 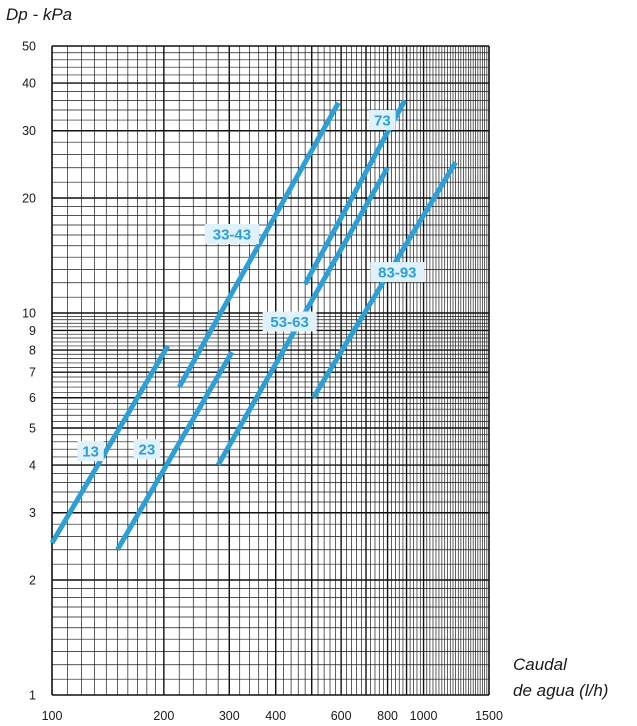 I want to click on series-label-23: 23, so click(x=147, y=450).